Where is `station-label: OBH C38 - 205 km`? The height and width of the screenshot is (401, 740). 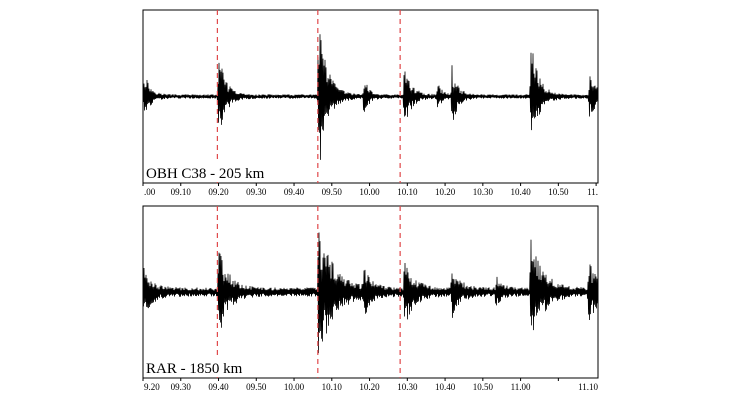
station-label: OBH C38 - 205 km is located at coordinates (205, 174).